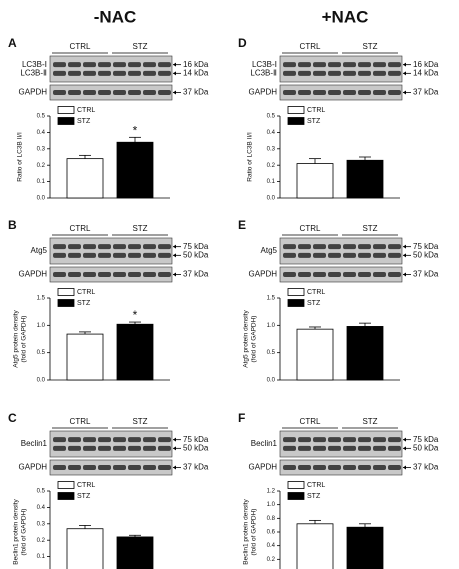 The image size is (459, 569). Describe the element at coordinates (271, 326) in the screenshot. I see `y-tick-label: 1.0` at that location.